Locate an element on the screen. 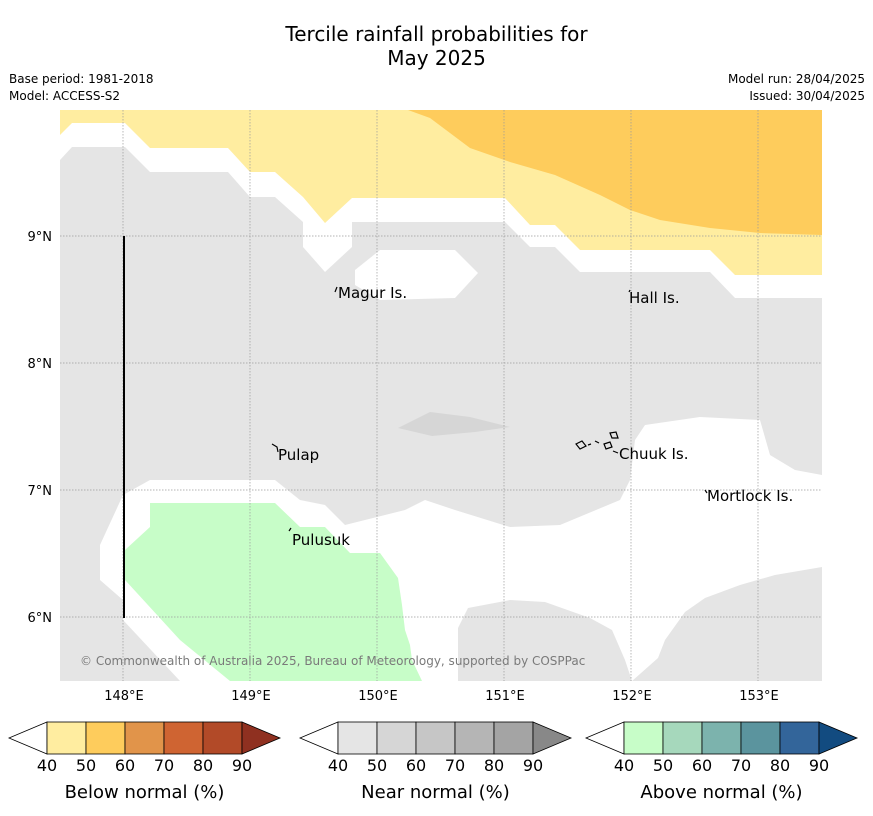 This screenshot has height=816, width=873. meta-left: Base period: 1981-2018 Model: ACCESS-S2 is located at coordinates (81, 88).